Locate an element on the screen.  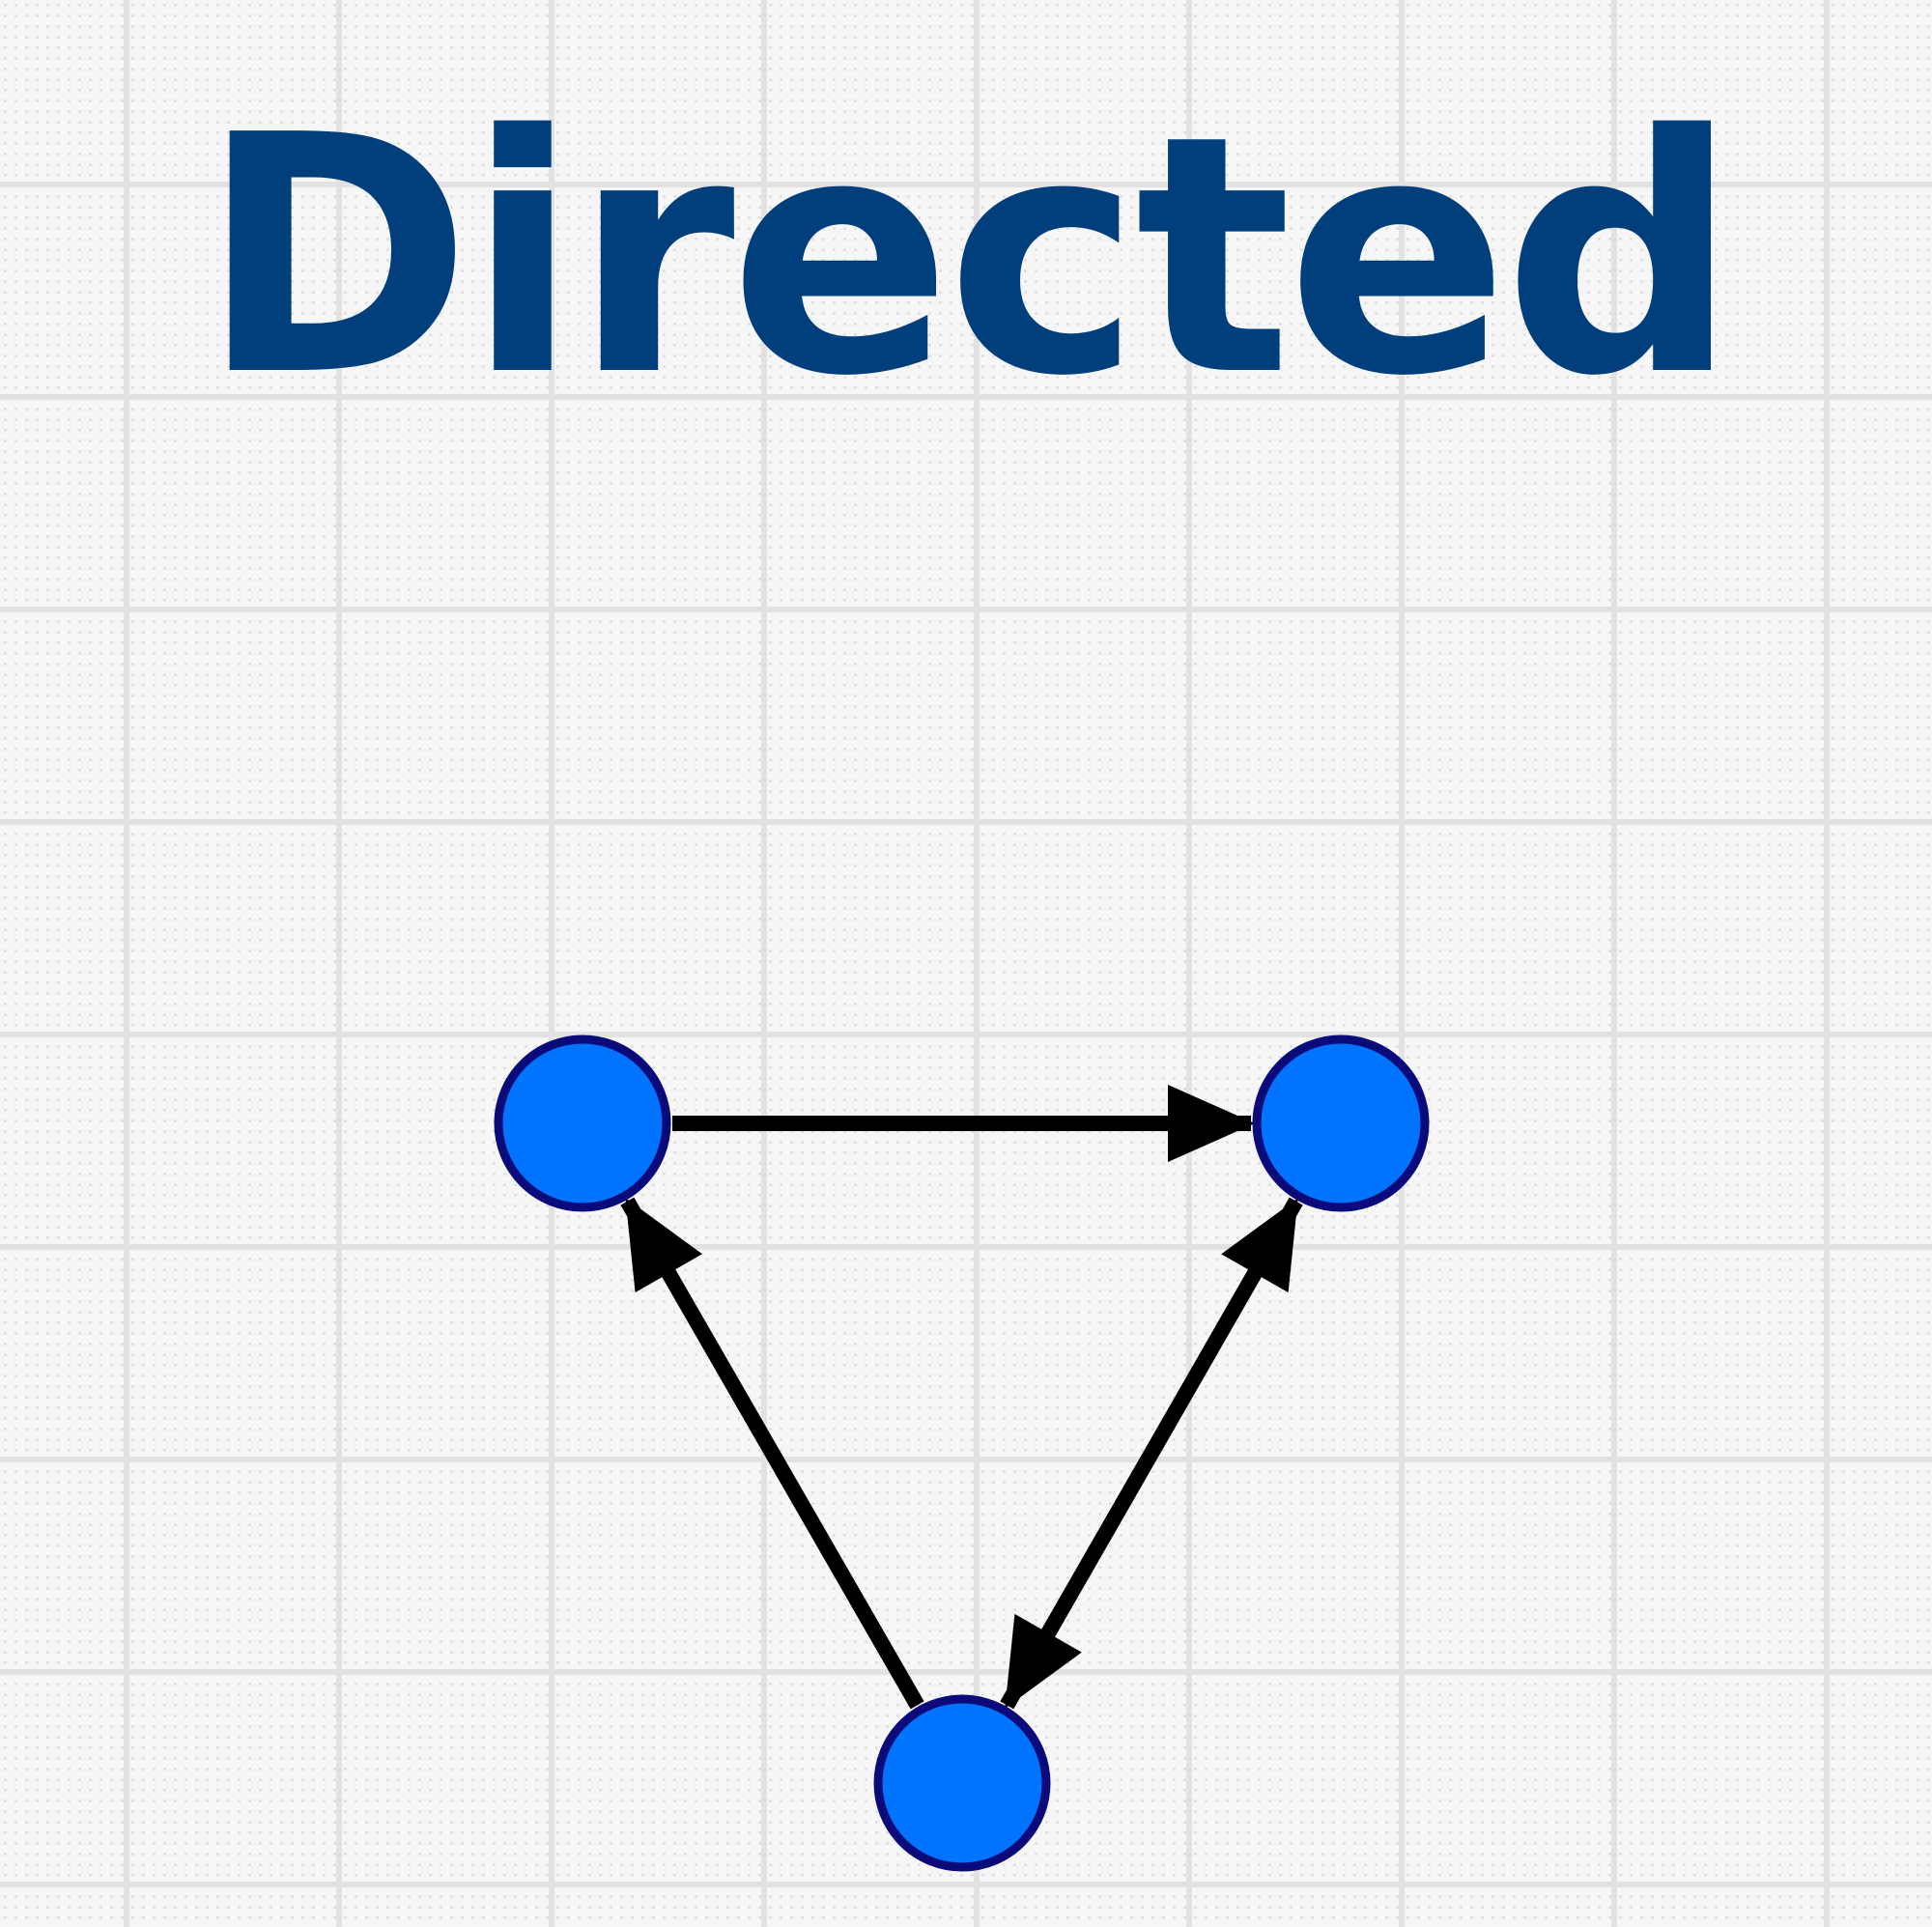
arrowhead-bottom-to-left is located at coordinates (663, 1245).